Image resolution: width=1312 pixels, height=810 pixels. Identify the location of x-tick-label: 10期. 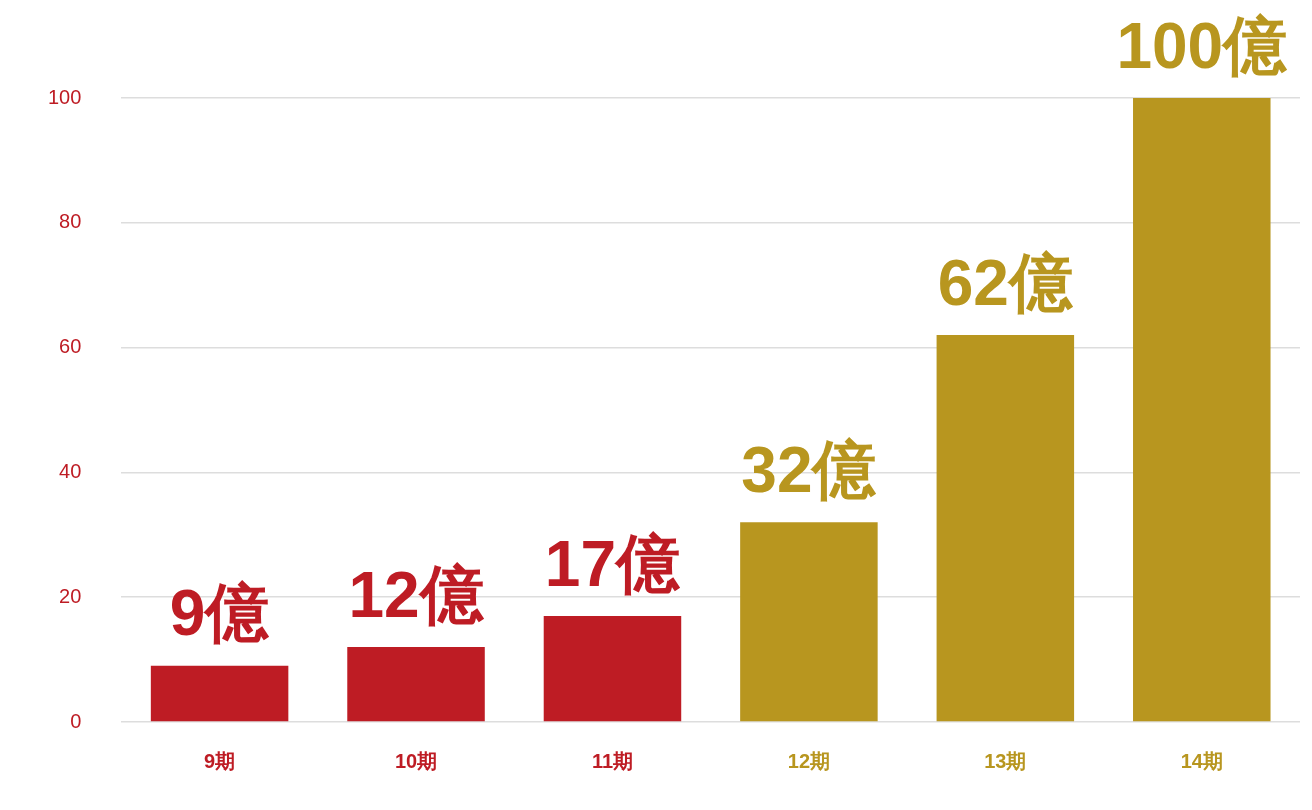
(416, 760).